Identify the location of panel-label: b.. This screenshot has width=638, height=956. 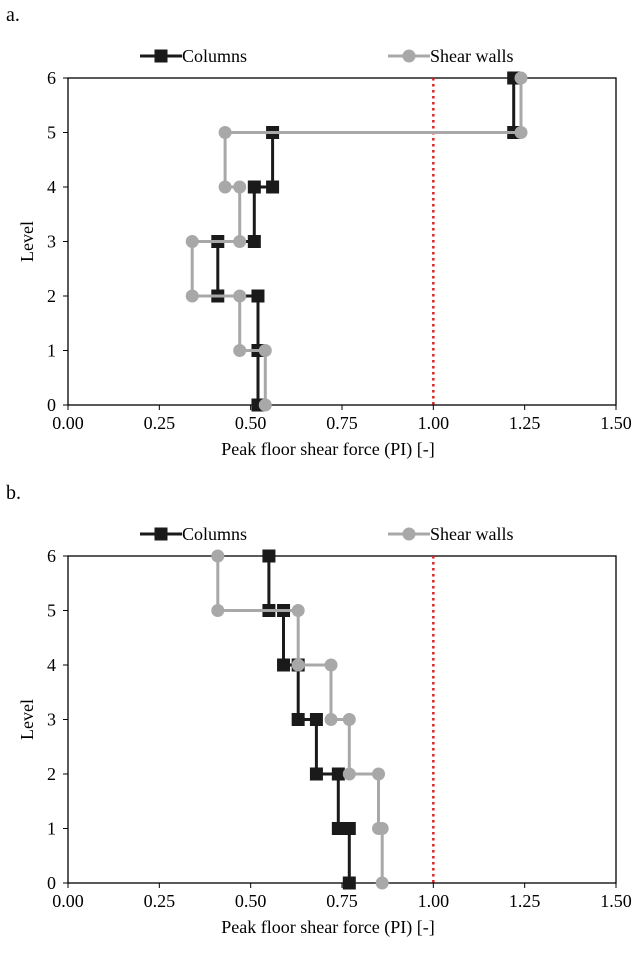
(13, 493).